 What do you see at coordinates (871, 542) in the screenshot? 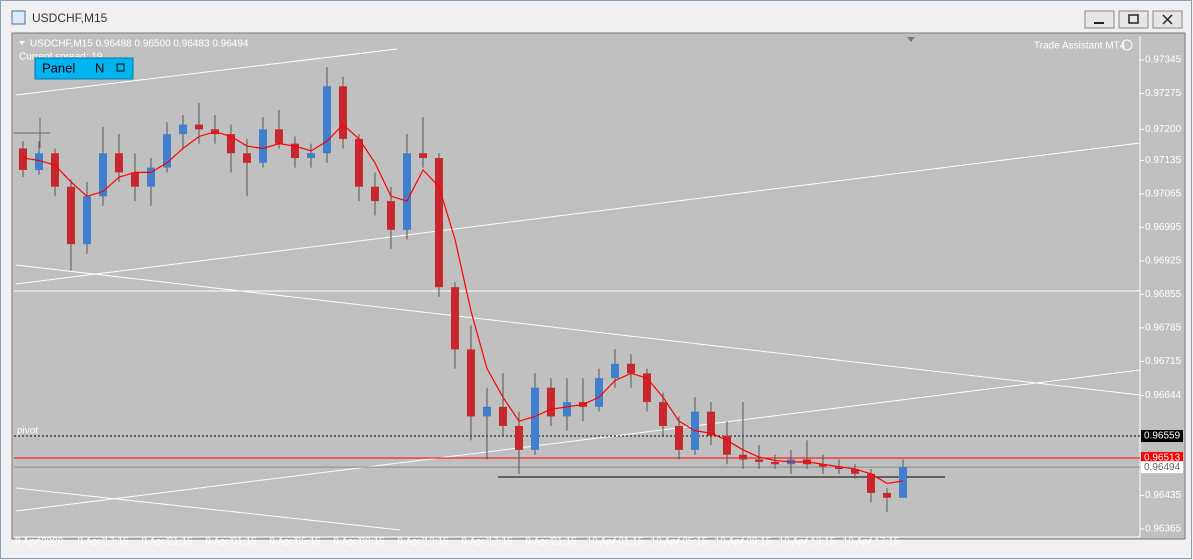
I see `x-tick-label: 10 Apr 17:15` at bounding box center [871, 542].